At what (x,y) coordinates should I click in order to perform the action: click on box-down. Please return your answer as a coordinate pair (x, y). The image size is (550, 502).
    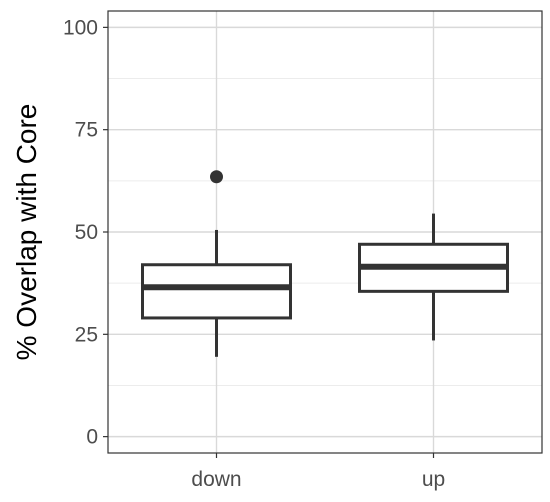
    Looking at the image, I should click on (216, 263).